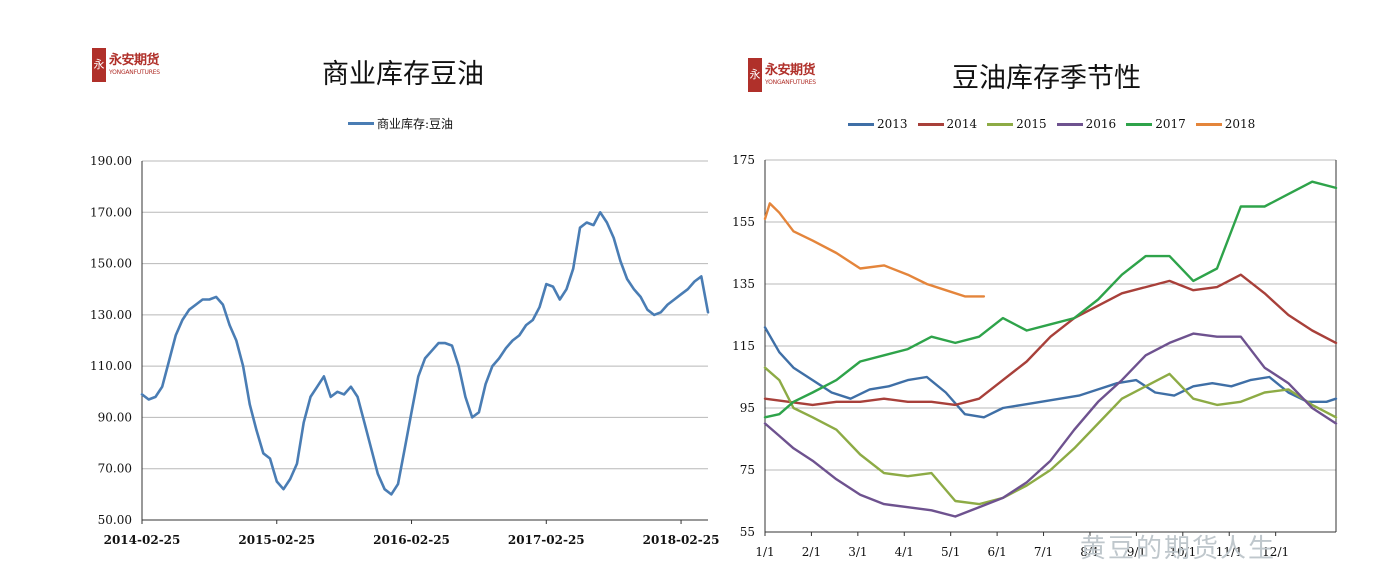 This screenshot has width=1400, height=565. What do you see at coordinates (111, 264) in the screenshot?
I see `y-tick-label: 150.00` at bounding box center [111, 264].